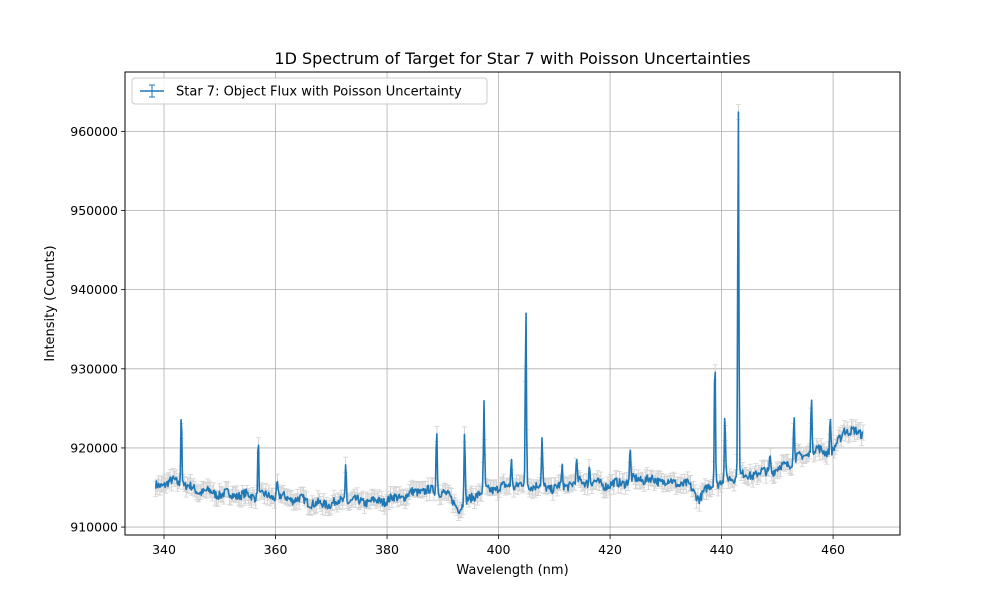  What do you see at coordinates (387, 549) in the screenshot?
I see `x-tick-label: 380` at bounding box center [387, 549].